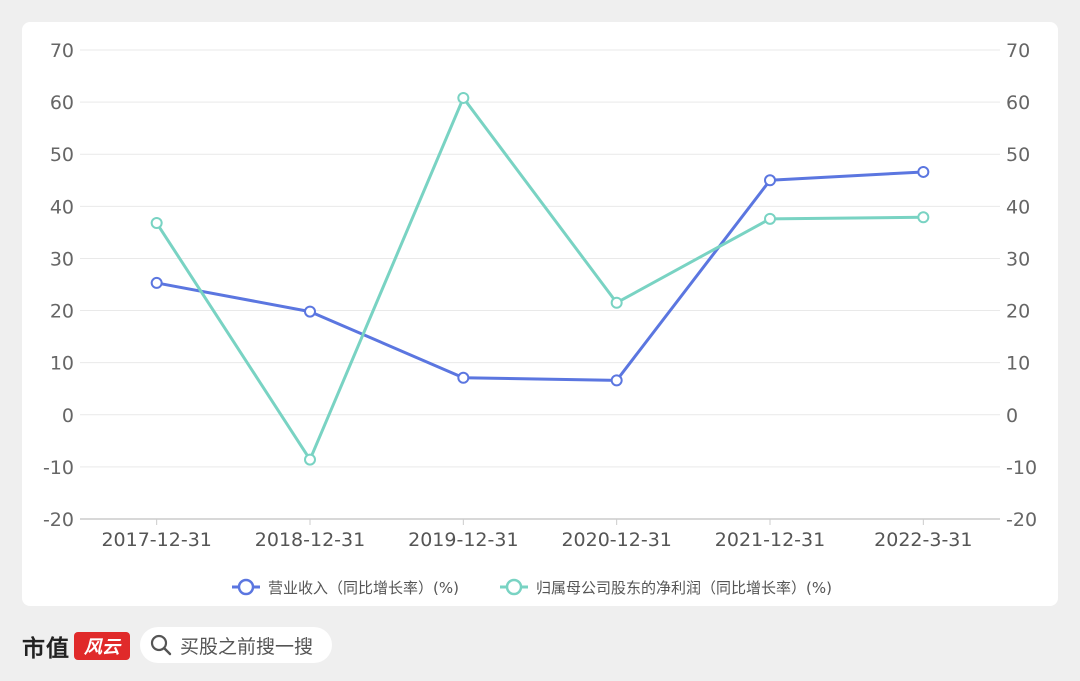 The width and height of the screenshot is (1080, 681). I want to click on legend-item-1: 归属母公司股东的净利润（同比增长率）(%), so click(666, 587).